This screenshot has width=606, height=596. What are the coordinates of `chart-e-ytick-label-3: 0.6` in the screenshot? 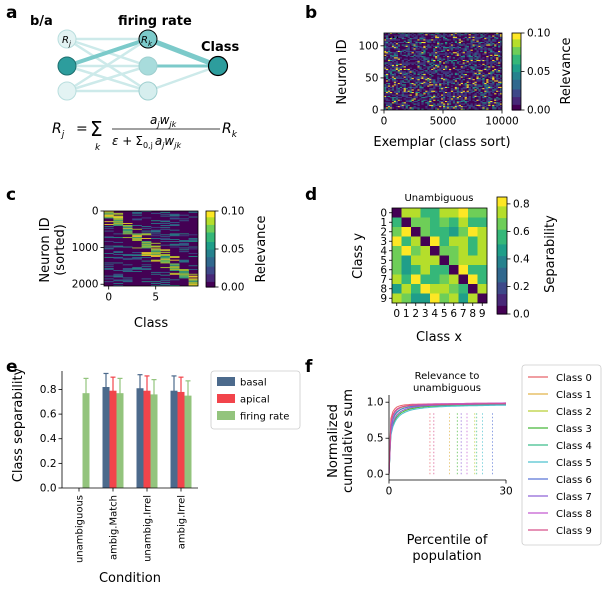 It's located at (48, 415).